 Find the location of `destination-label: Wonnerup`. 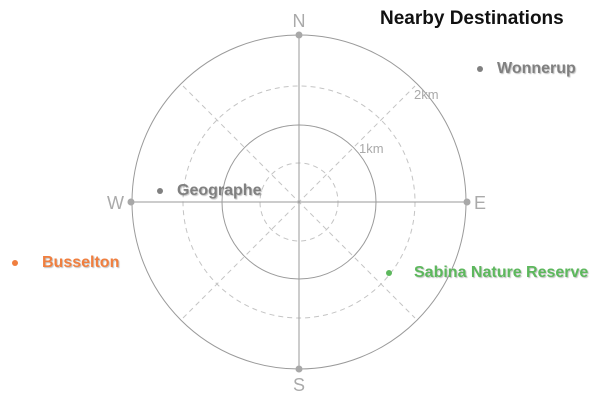

destination-label: Wonnerup is located at coordinates (536, 68).